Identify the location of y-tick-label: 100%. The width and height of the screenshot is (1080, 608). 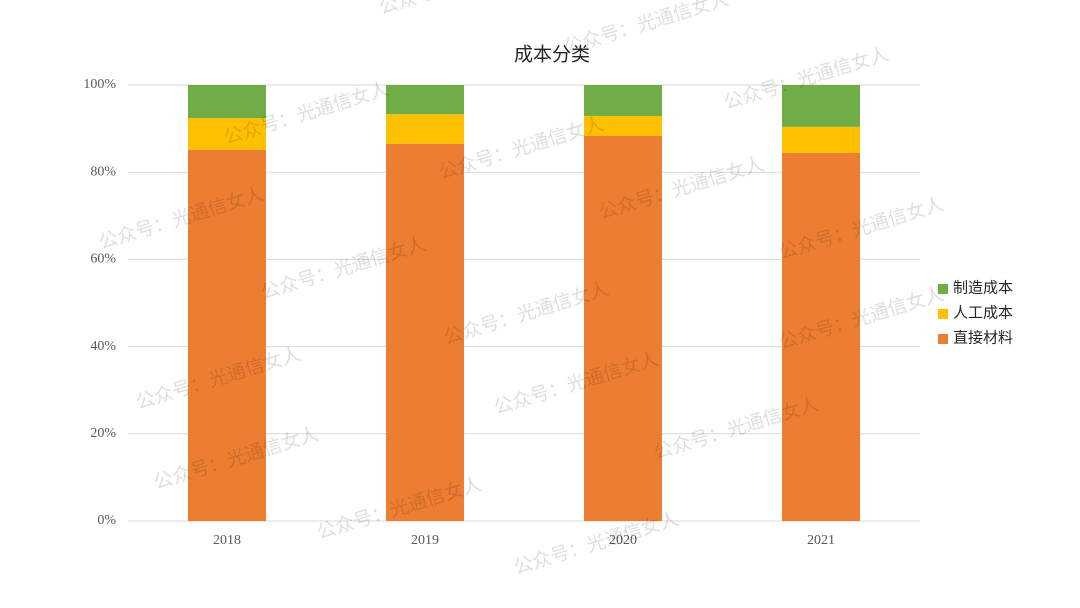
(99, 84).